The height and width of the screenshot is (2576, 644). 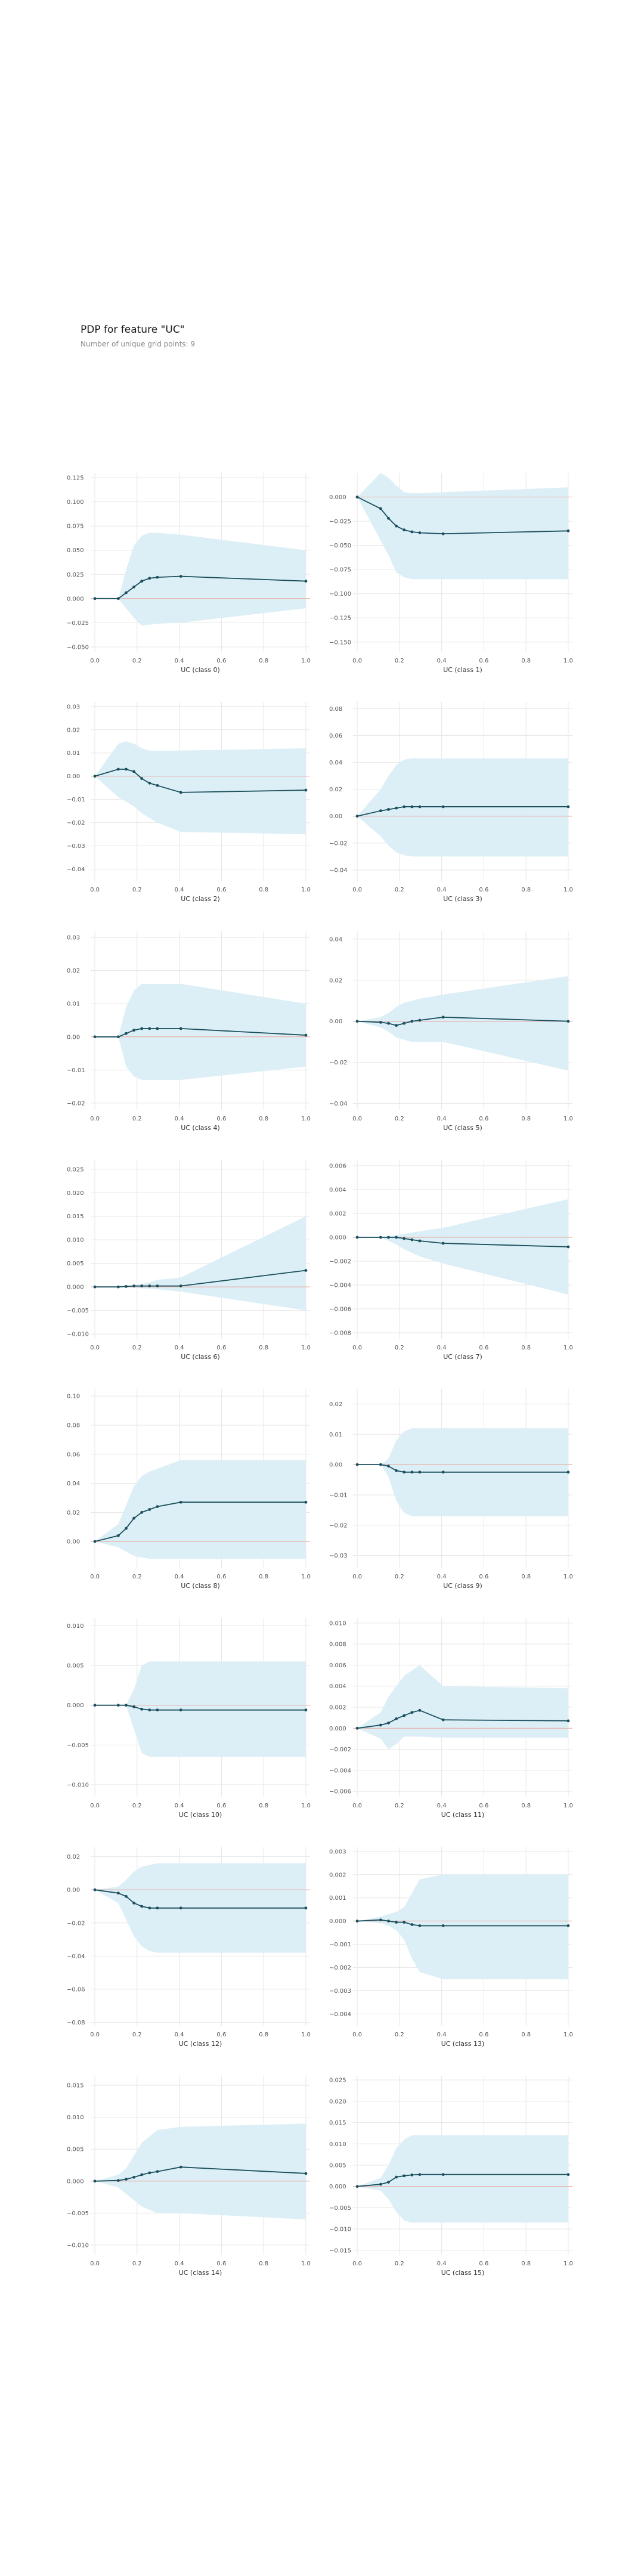 I want to click on y-tick-label: −0.003, so click(x=340, y=1992).